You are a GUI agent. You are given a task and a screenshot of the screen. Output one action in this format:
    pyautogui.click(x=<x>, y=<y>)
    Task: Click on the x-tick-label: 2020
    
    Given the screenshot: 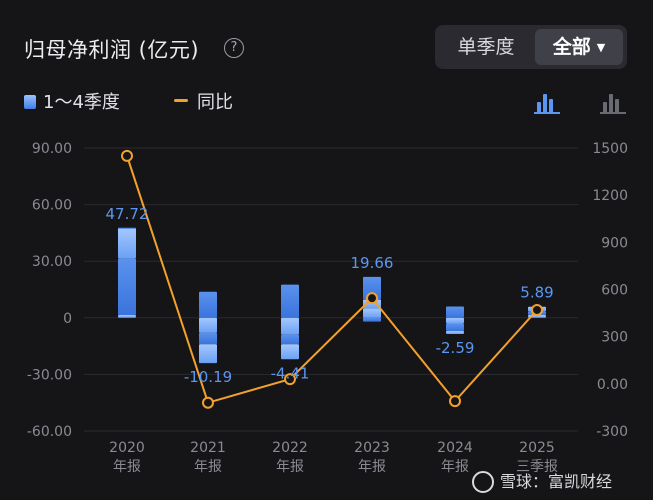 What is the action you would take?
    pyautogui.click(x=127, y=448)
    